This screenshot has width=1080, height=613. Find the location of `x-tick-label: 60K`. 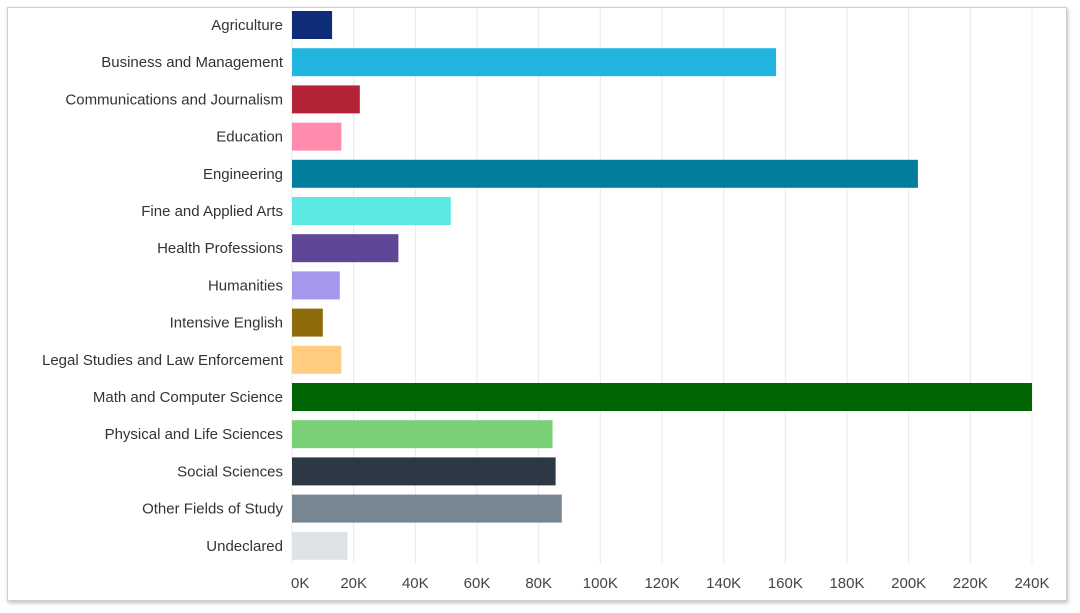

x-tick-label: 60K is located at coordinates (477, 583).